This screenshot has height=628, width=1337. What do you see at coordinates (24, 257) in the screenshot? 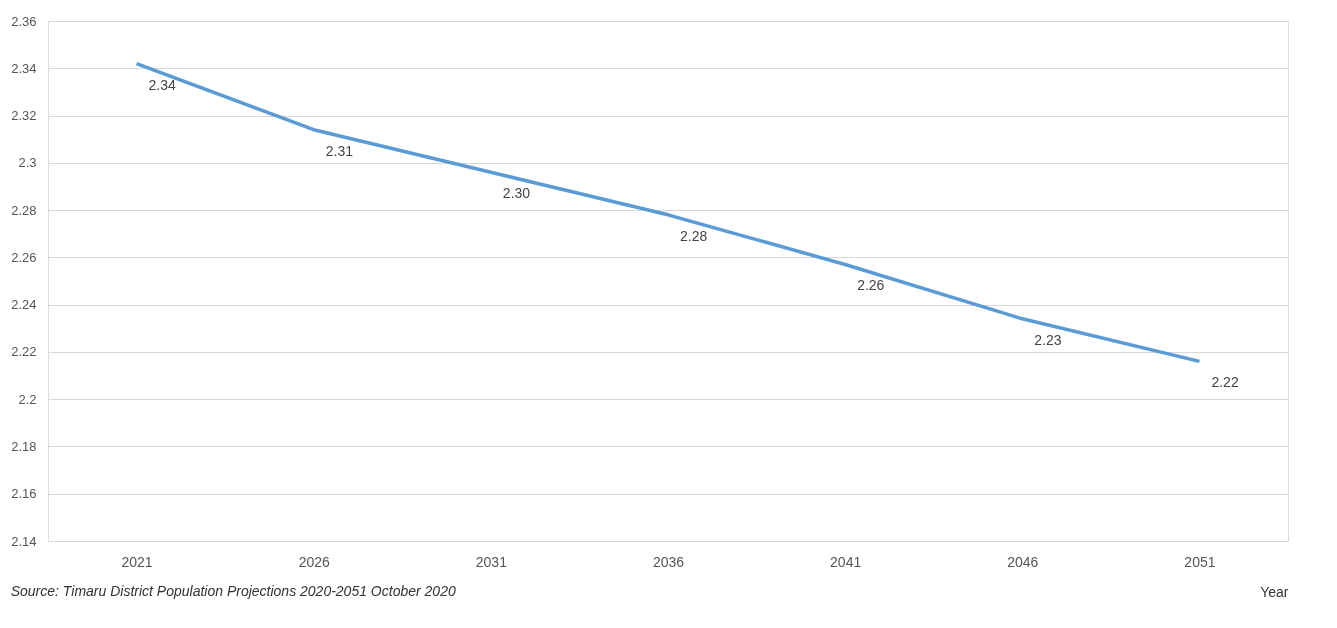
I see `y-tick-label: 2.26` at bounding box center [24, 257].